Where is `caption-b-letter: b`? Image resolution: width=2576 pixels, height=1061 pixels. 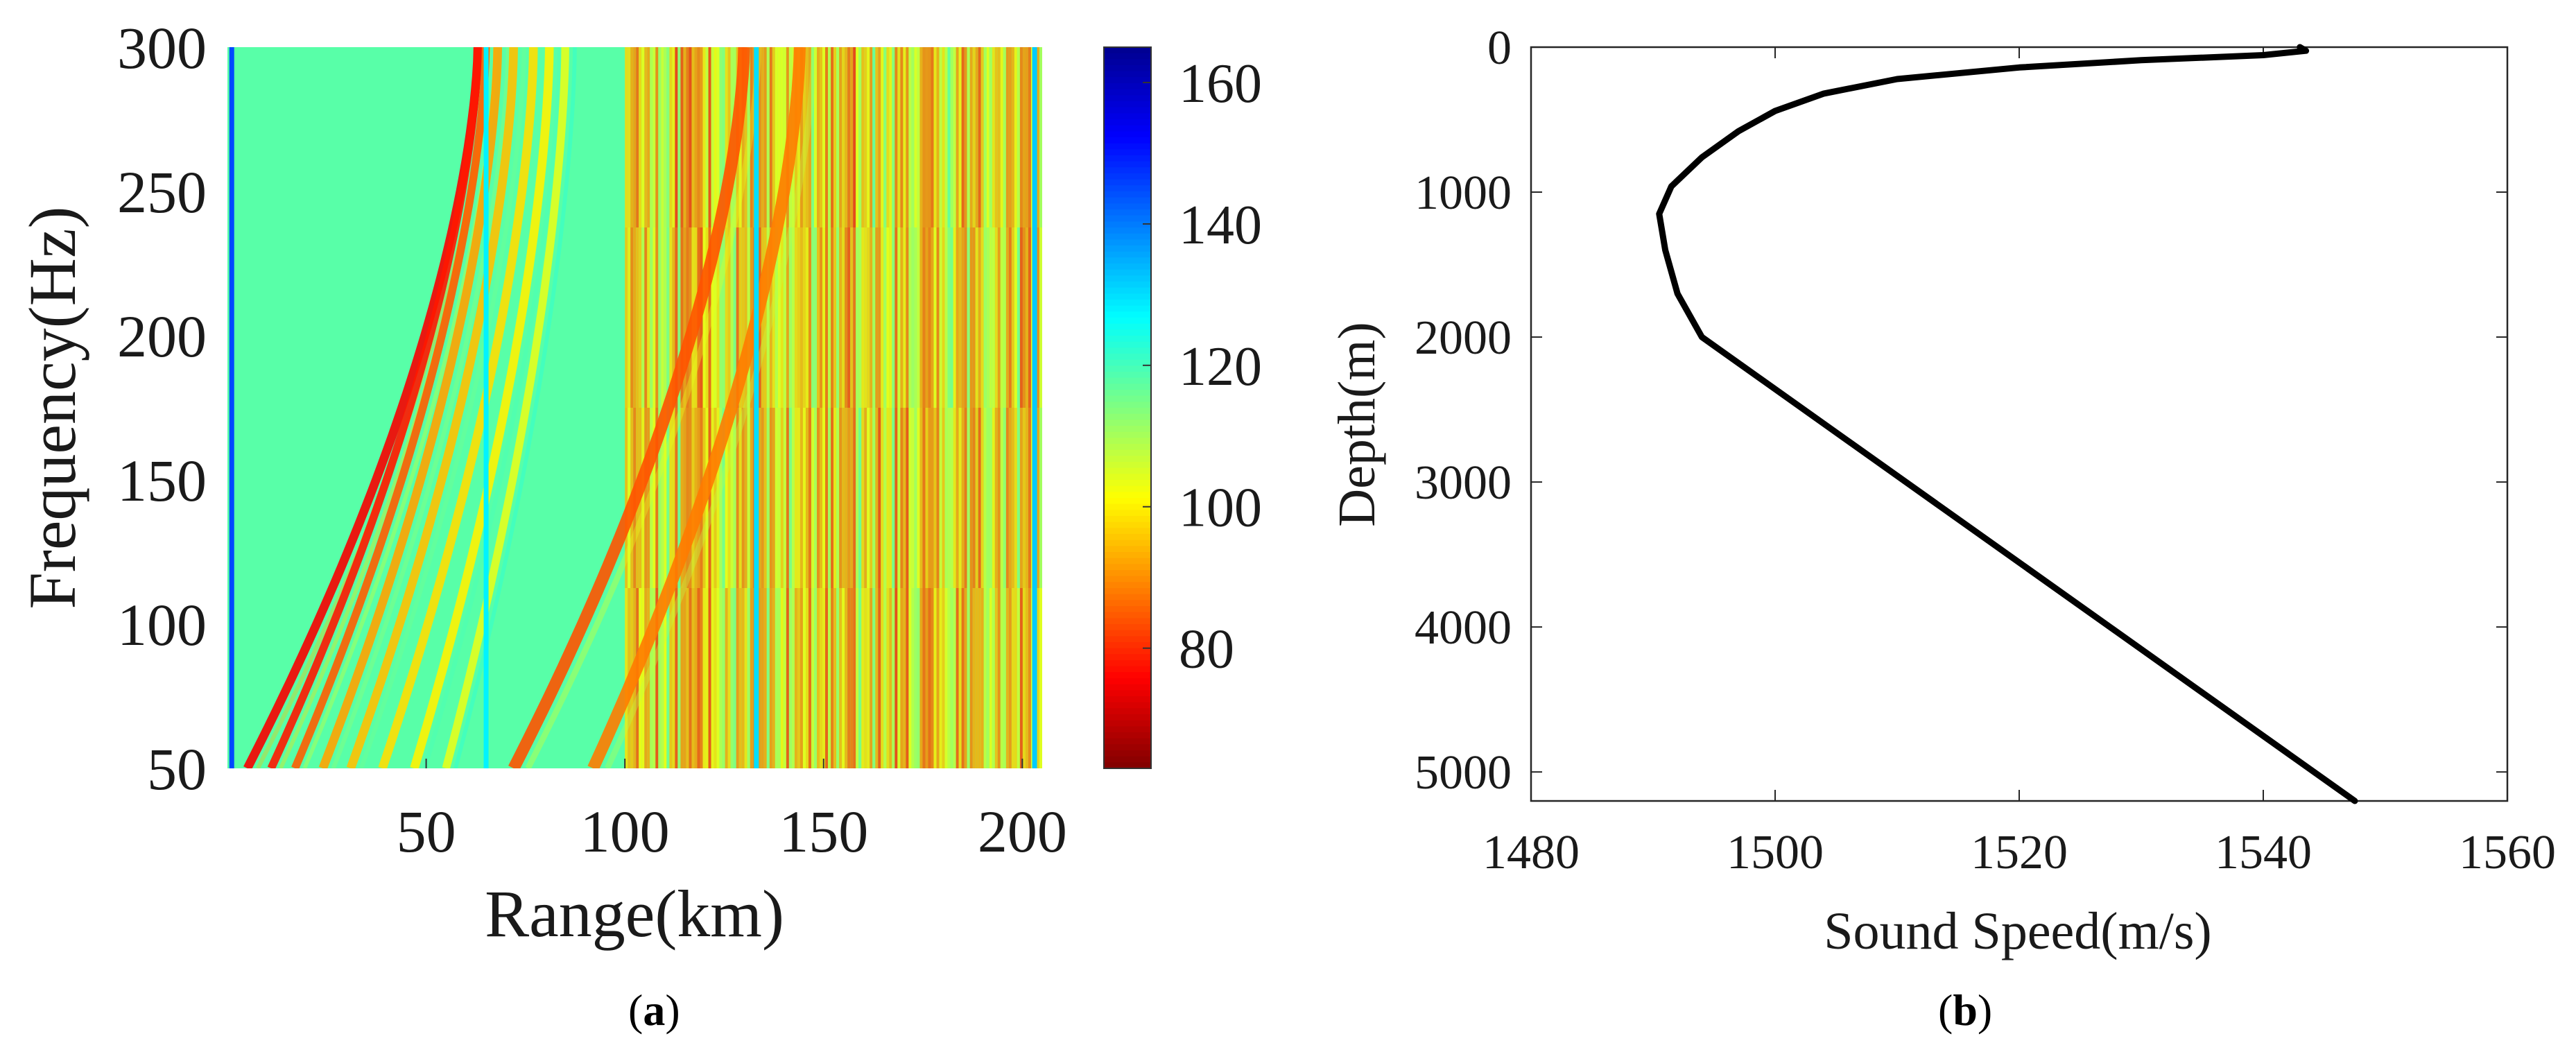
caption-b-letter: b is located at coordinates (1965, 1010).